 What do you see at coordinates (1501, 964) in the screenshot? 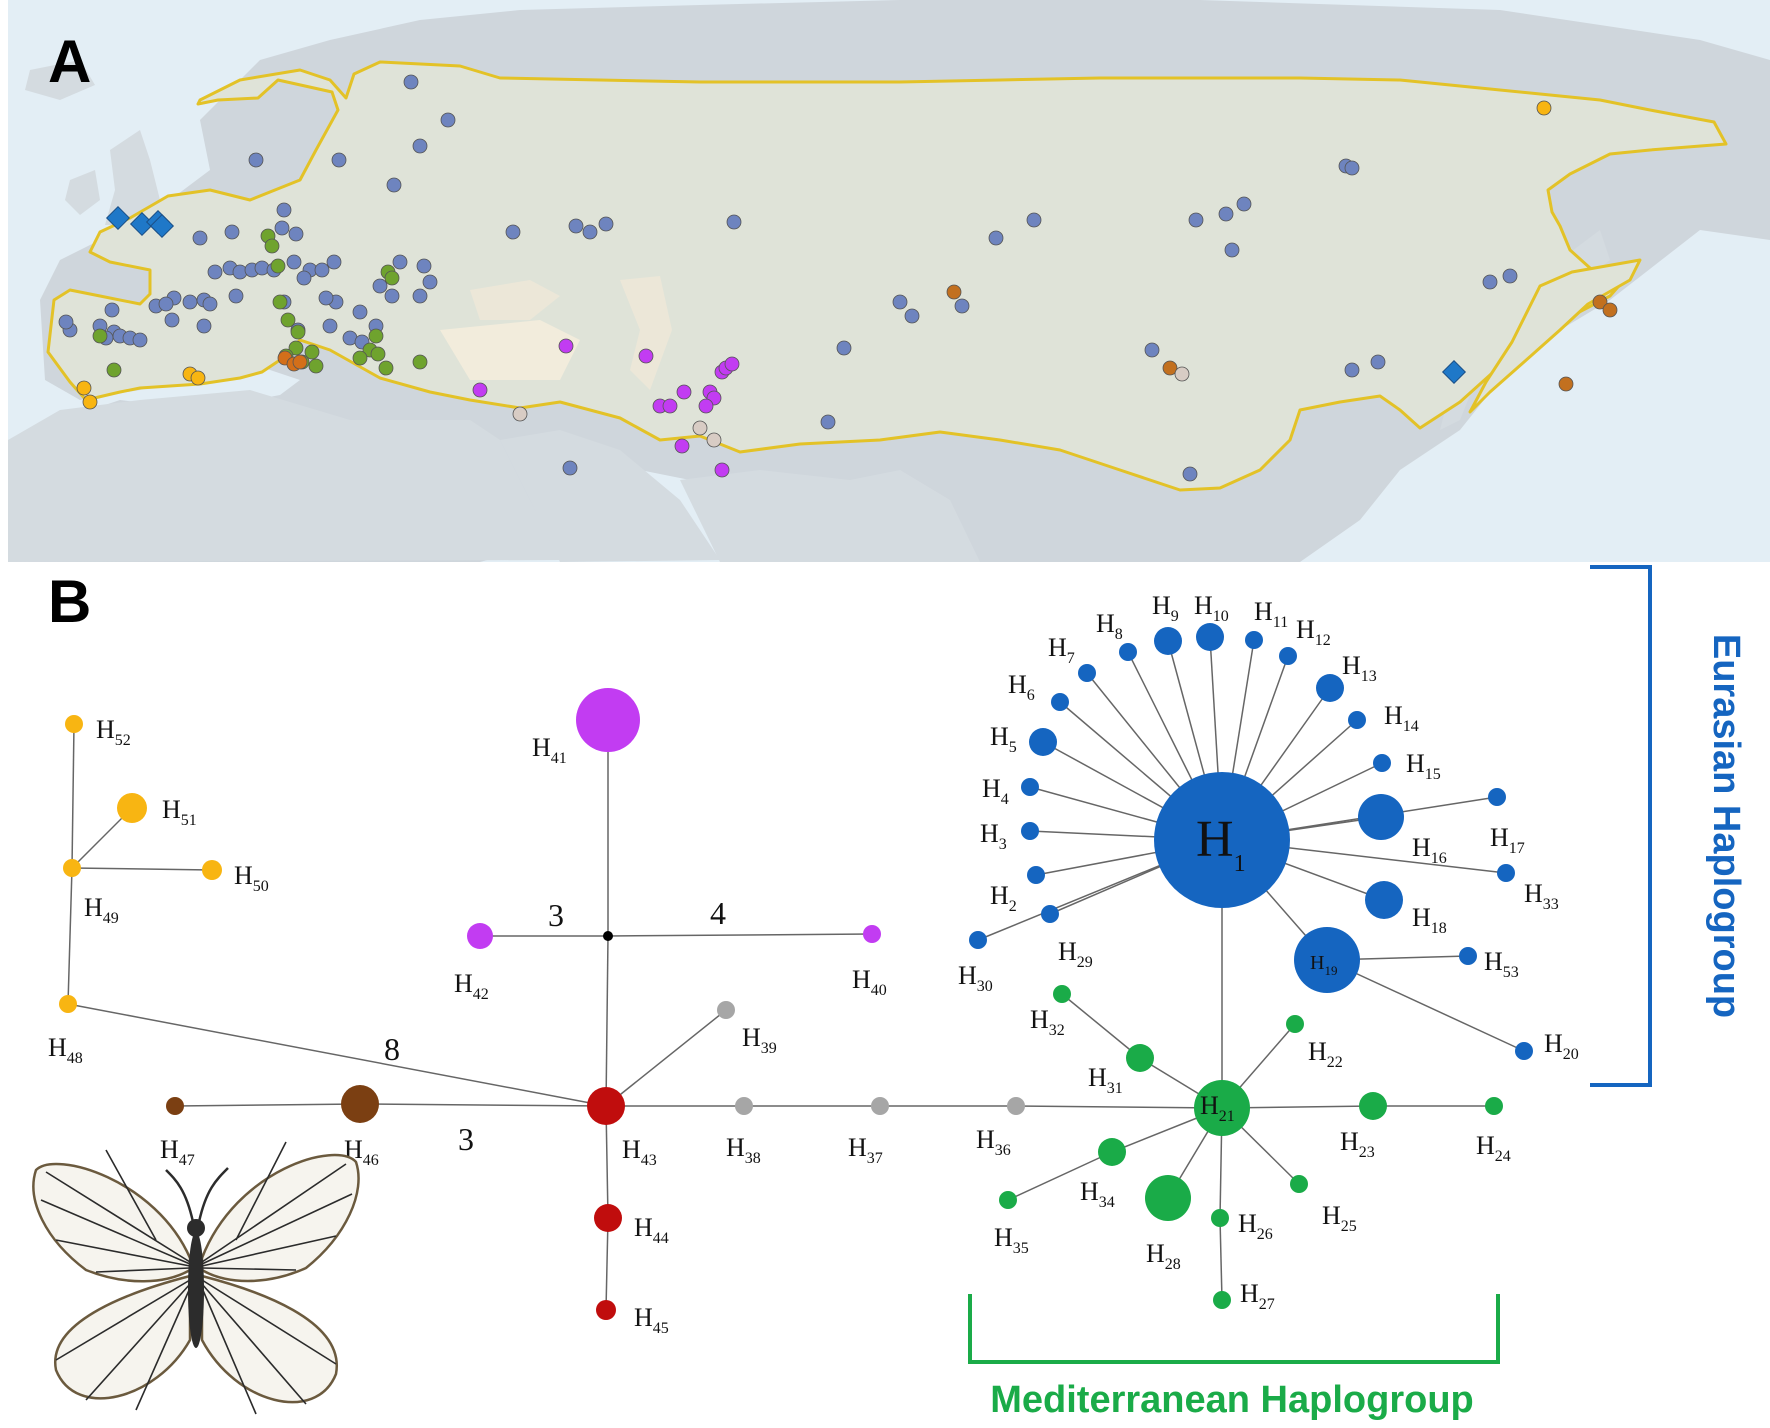
I see `label-h53: H53` at bounding box center [1501, 964].